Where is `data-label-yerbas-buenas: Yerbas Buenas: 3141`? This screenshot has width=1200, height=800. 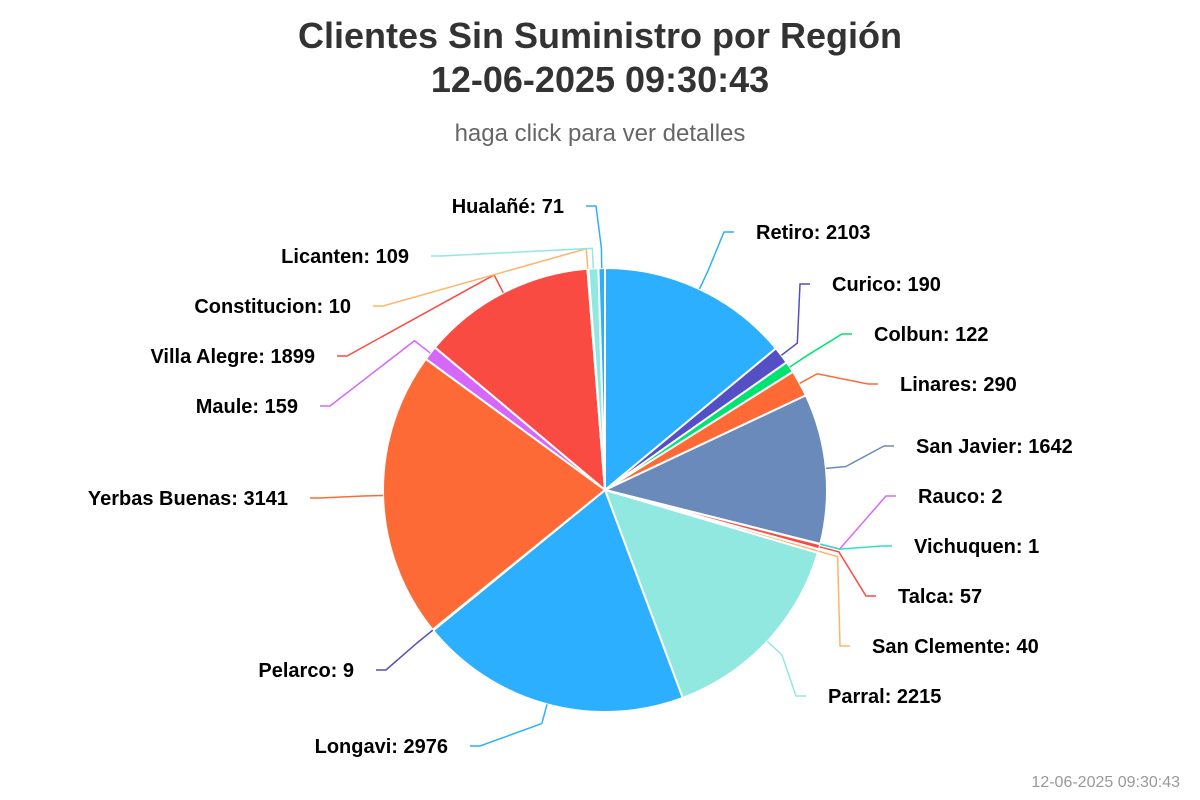 data-label-yerbas-buenas: Yerbas Buenas: 3141 is located at coordinates (188, 499).